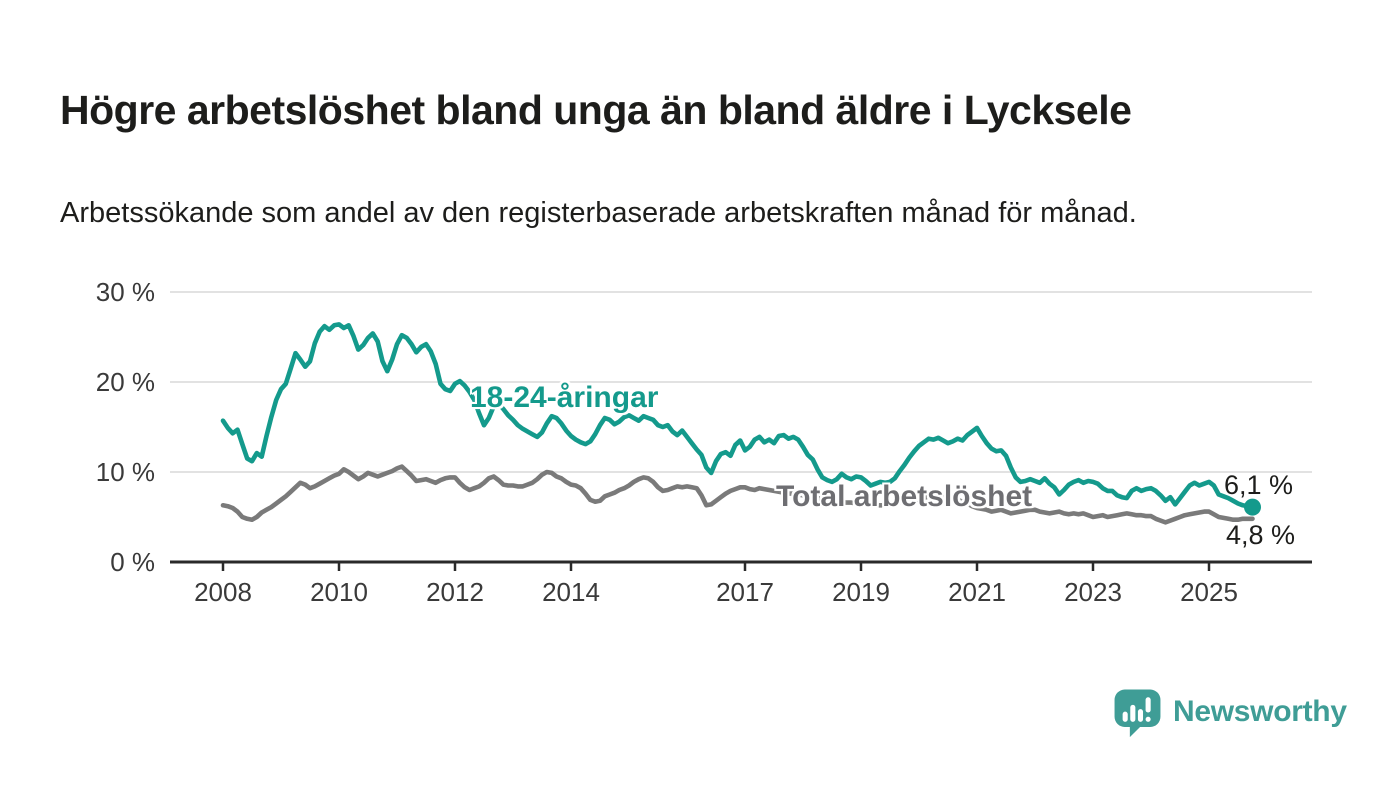  I want to click on newsworthy-logo-icon, so click(1137, 713).